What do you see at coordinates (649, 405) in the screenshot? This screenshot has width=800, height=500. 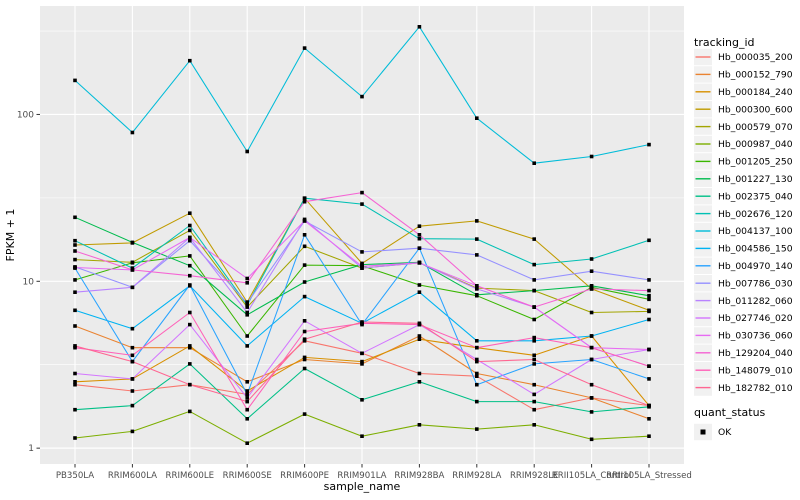 I see `data-point-Hb_182782_010-RRII105LA_Stressed` at bounding box center [649, 405].